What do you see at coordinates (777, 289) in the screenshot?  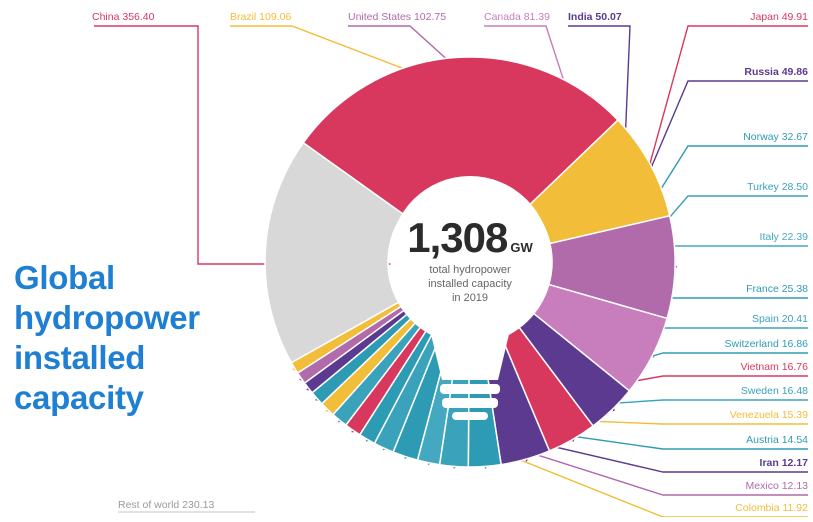 I see `slice-label-france: France 25.38` at bounding box center [777, 289].